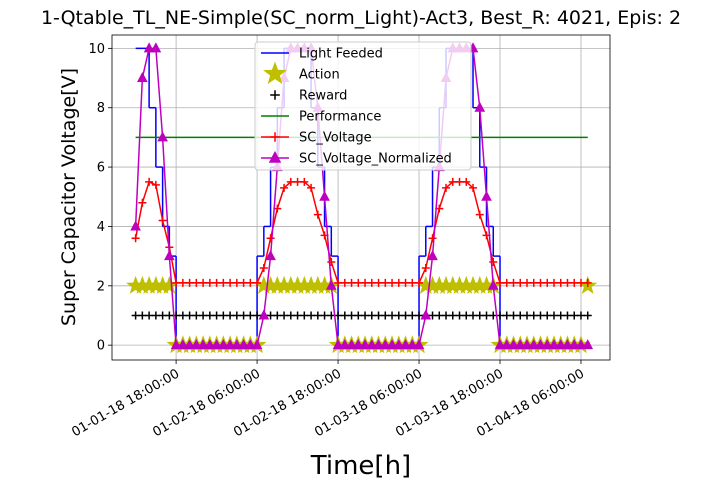  I want to click on marker-group, so click(361, 232).